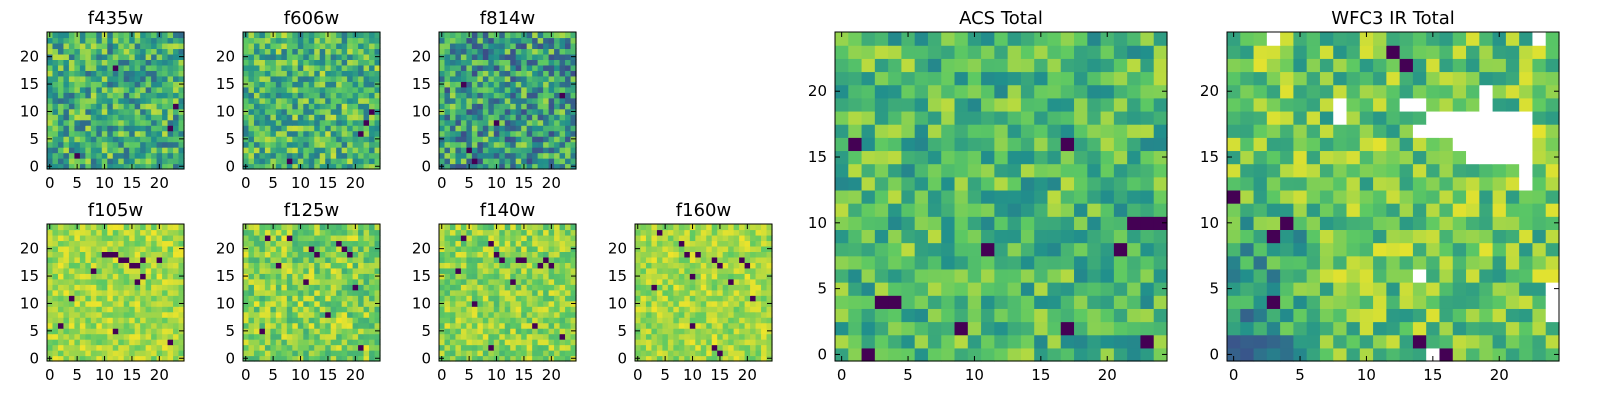 The image size is (1600, 400). Describe the element at coordinates (159, 375) in the screenshot. I see `x-tick-label: 20` at that location.